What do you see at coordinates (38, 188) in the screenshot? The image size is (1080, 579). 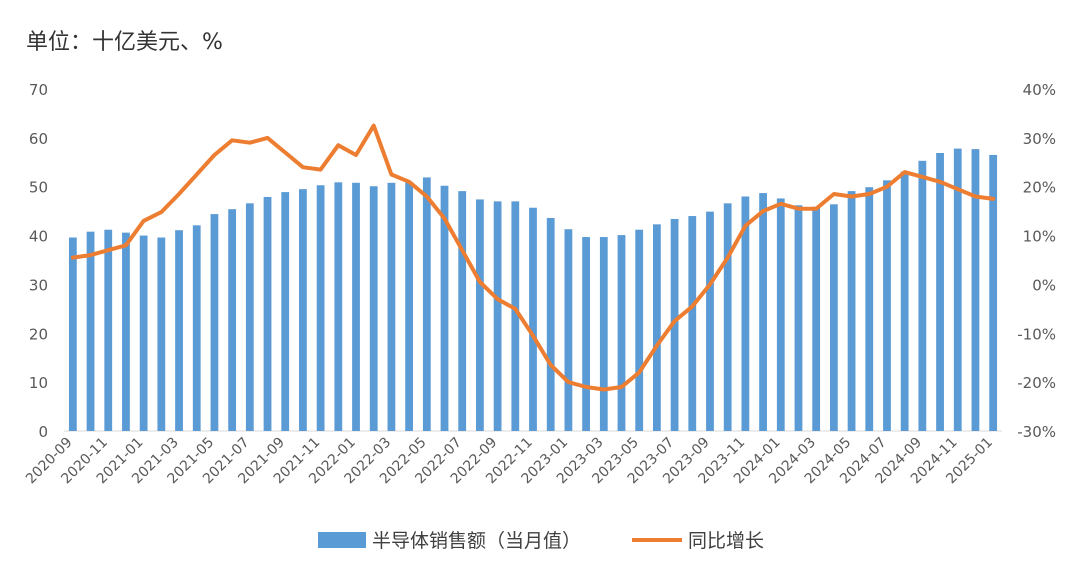 I see `y-left-tick-label: 50` at bounding box center [38, 188].